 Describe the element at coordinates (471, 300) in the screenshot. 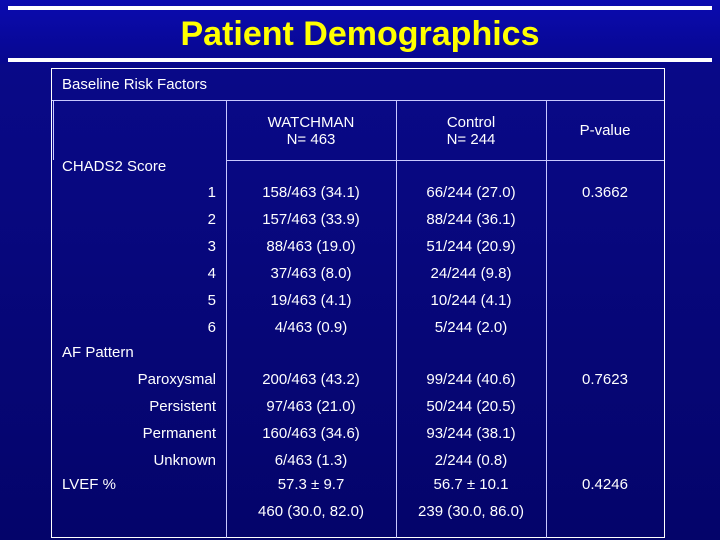

I see `chads-row-5-control: 10/244 (4.1)` at that location.